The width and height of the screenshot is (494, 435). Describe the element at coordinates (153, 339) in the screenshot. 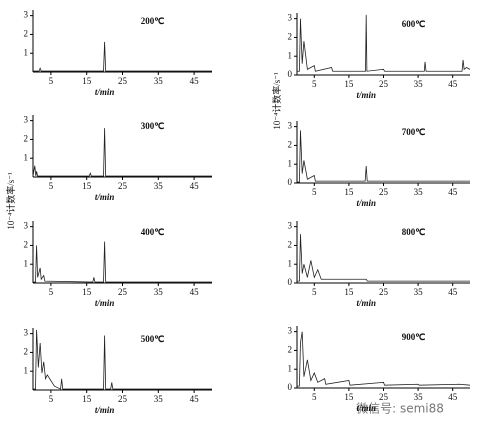

I see `panel-title: 500℃` at that location.